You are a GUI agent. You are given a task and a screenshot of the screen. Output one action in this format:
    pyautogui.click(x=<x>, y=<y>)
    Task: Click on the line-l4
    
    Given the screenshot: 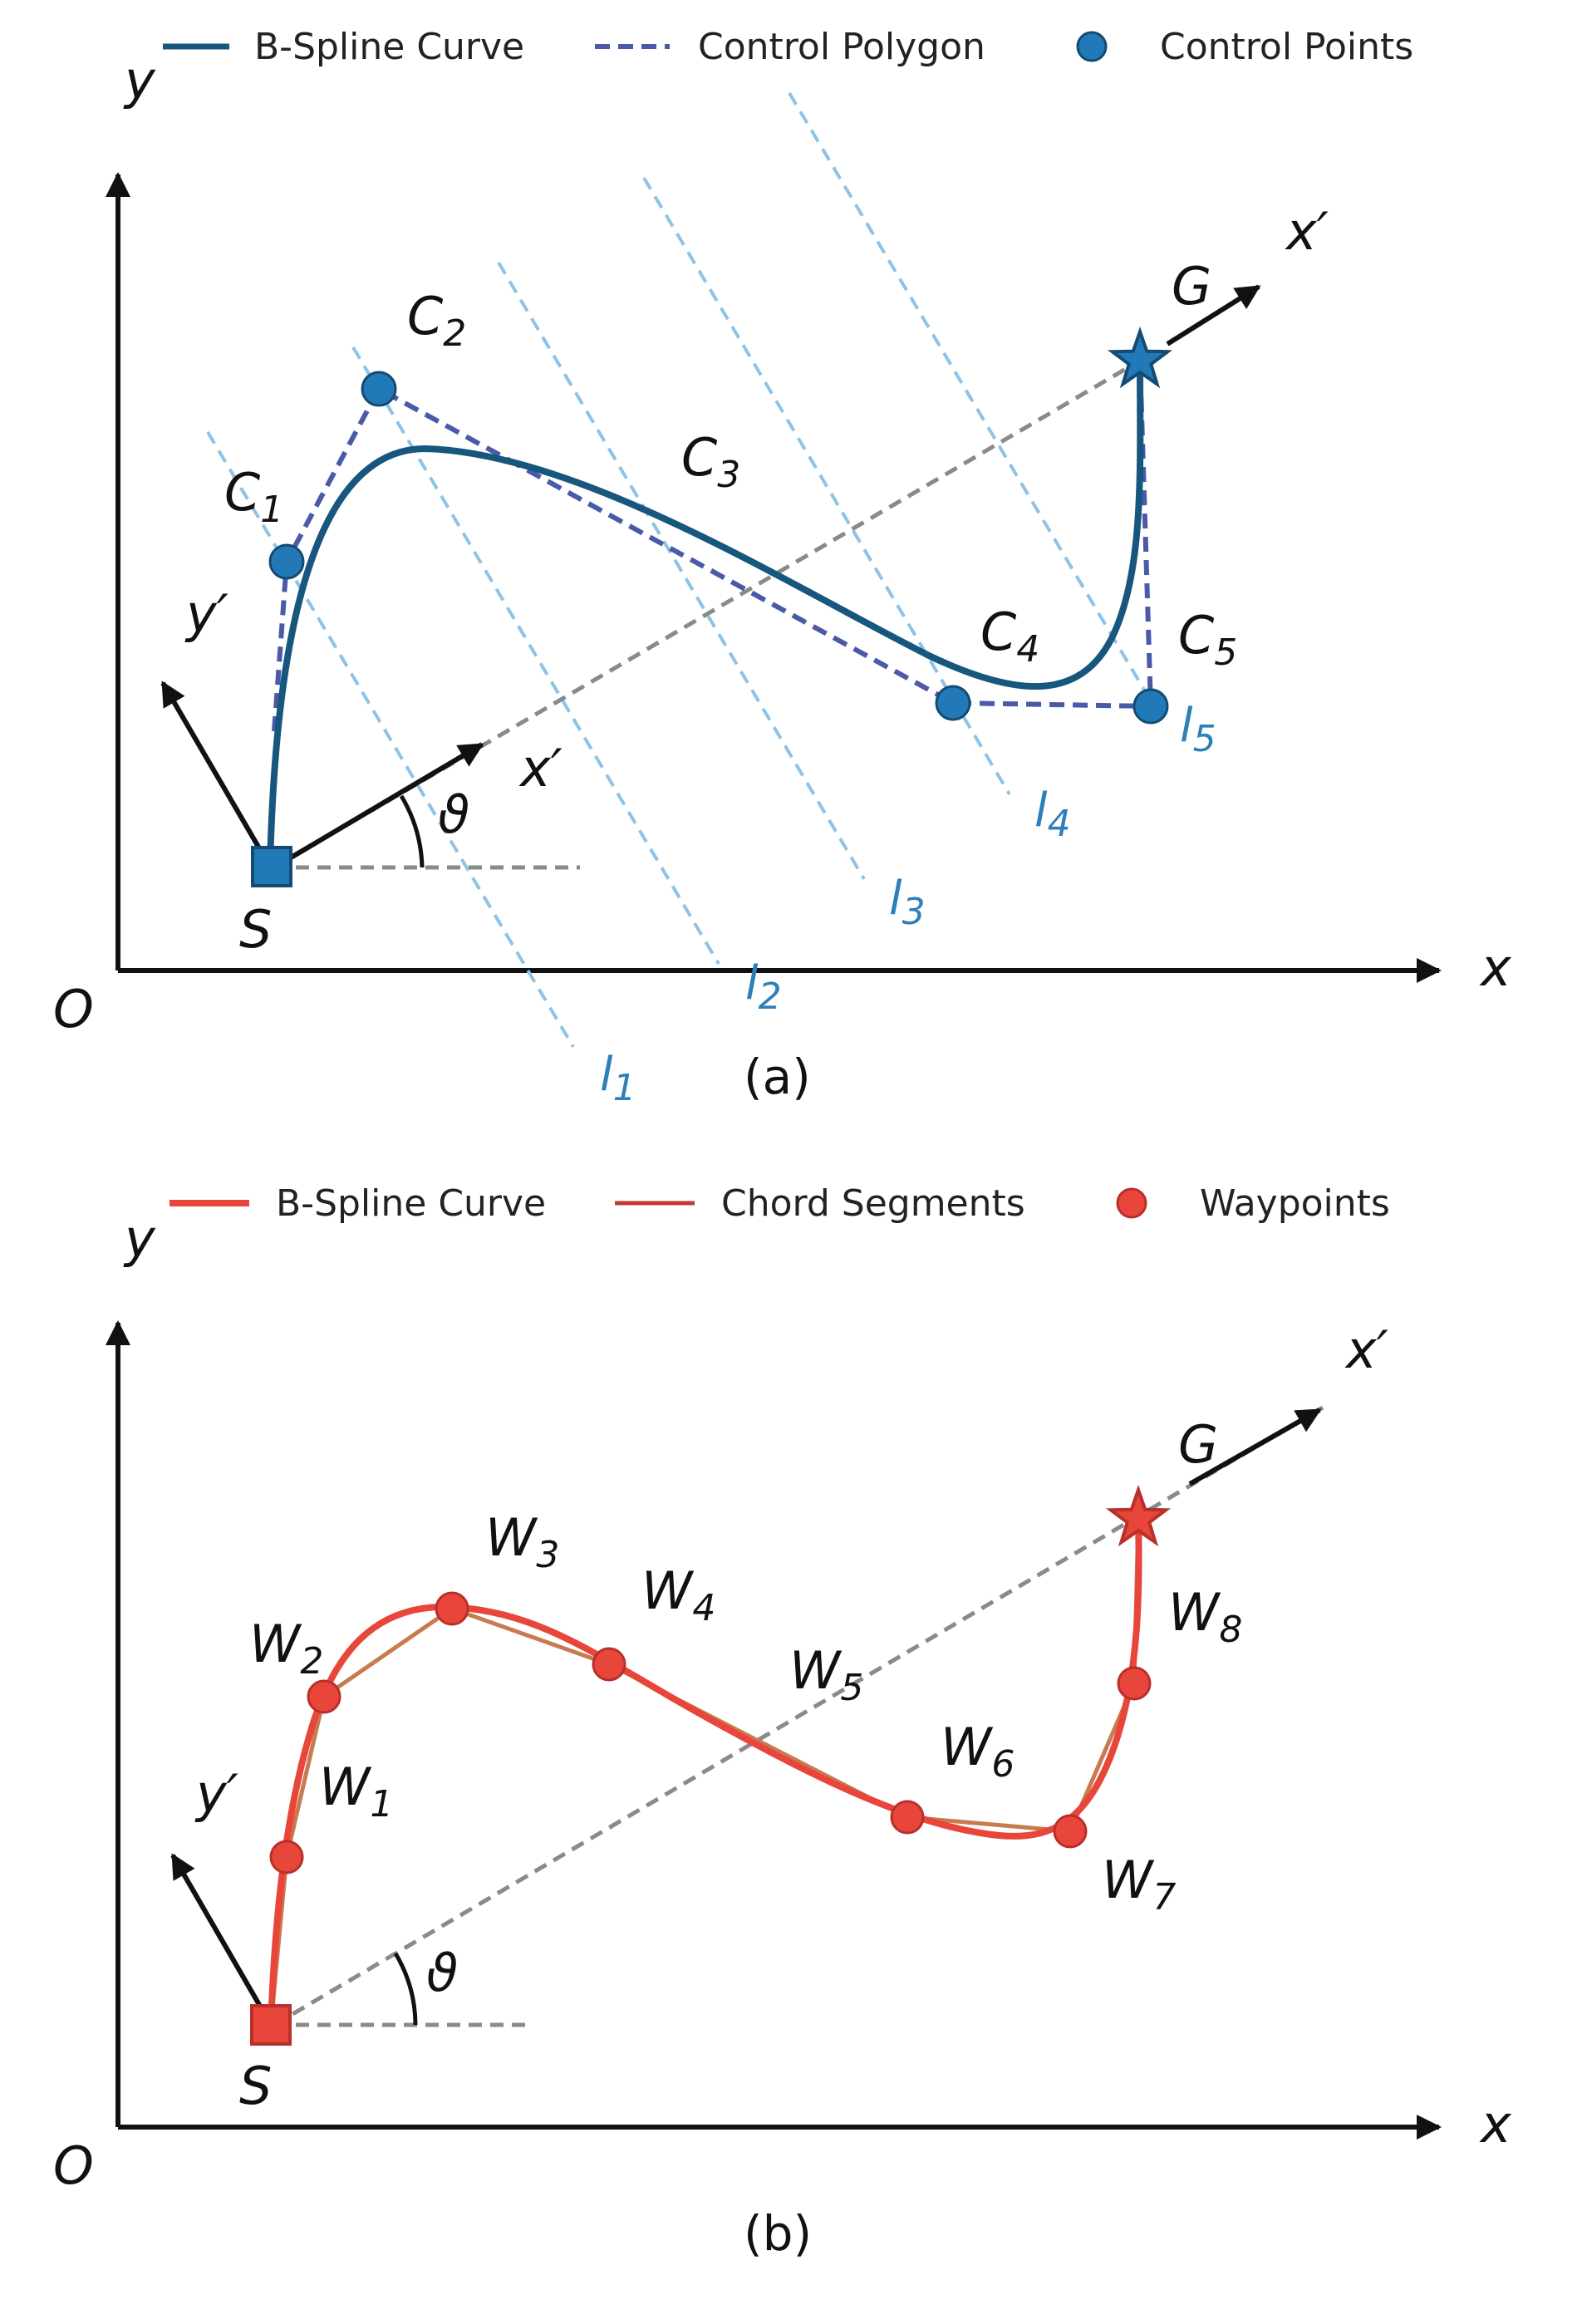 What is the action you would take?
    pyautogui.click(x=827, y=486)
    